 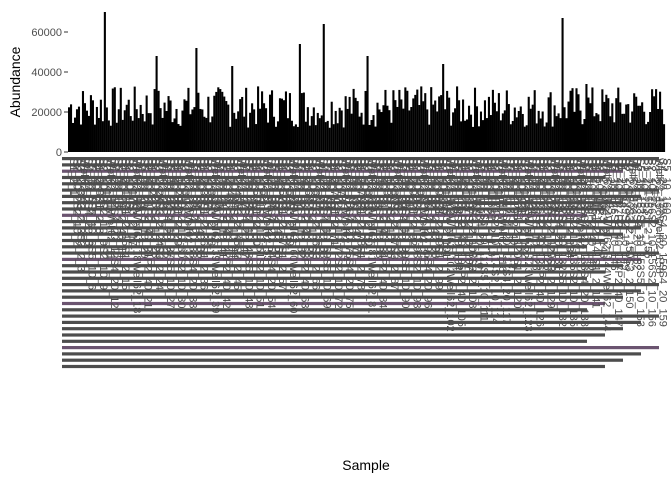 I want to click on sample-label: S3_2_38S3_2_38, so click(x=211, y=202).